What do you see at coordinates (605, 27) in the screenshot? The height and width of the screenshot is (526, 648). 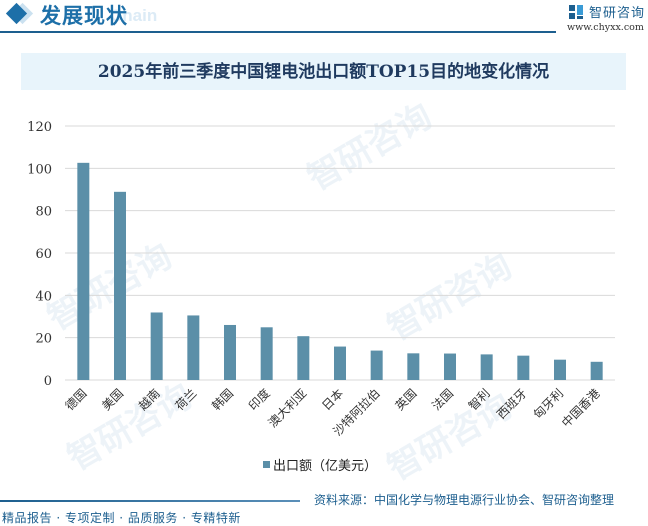 I see `website-url: www.chyxx.com` at bounding box center [605, 27].